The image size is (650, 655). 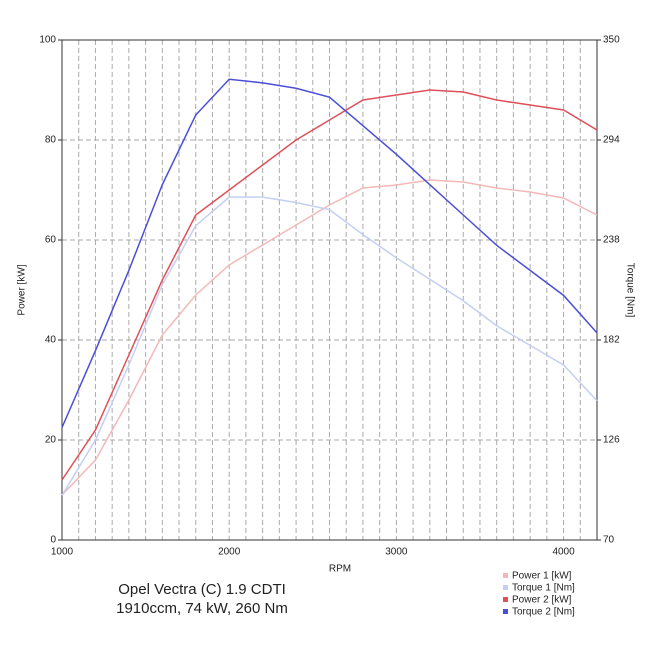 I want to click on x-tick-label: 3000, so click(x=396, y=552).